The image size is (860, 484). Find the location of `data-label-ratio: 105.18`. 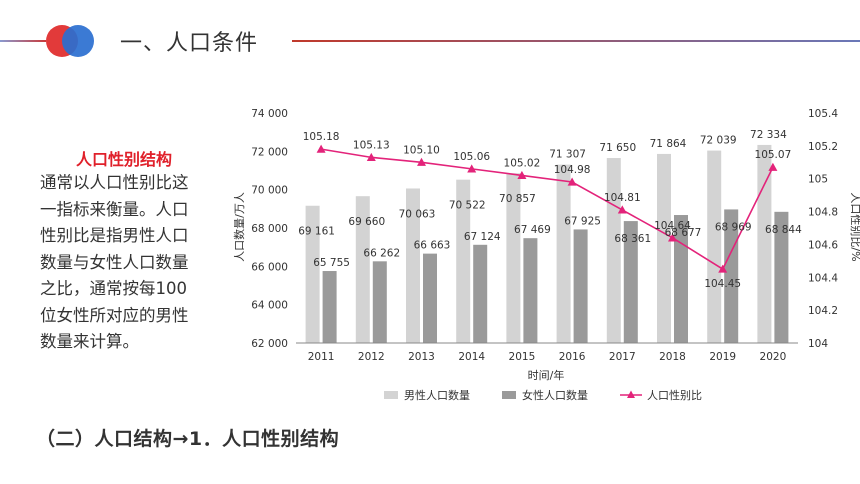

data-label-ratio: 105.18 is located at coordinates (321, 137).